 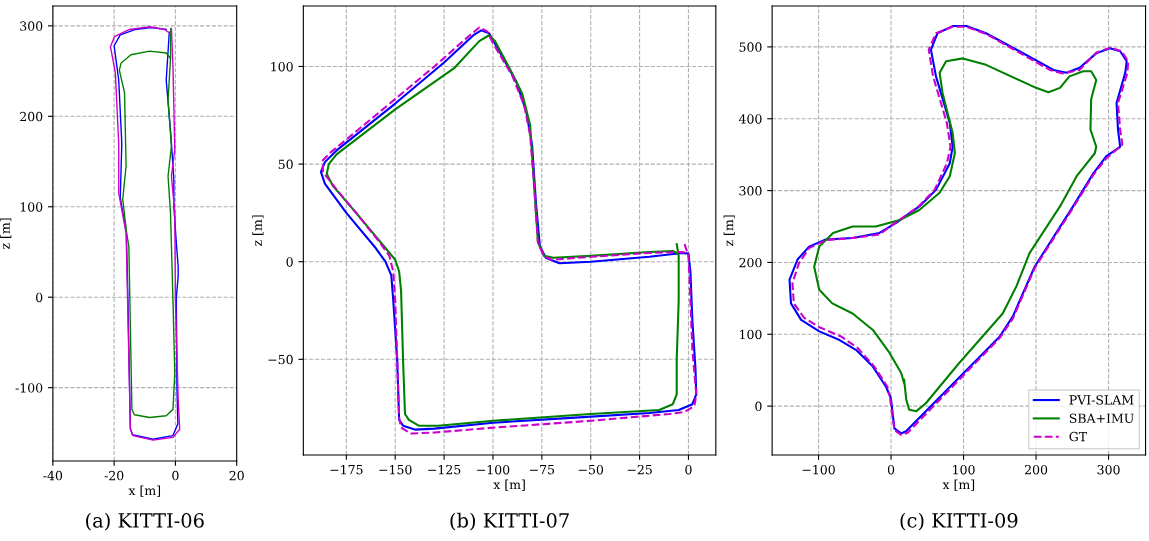 What do you see at coordinates (1108, 469) in the screenshot?
I see `x-tick-label: 300` at bounding box center [1108, 469].